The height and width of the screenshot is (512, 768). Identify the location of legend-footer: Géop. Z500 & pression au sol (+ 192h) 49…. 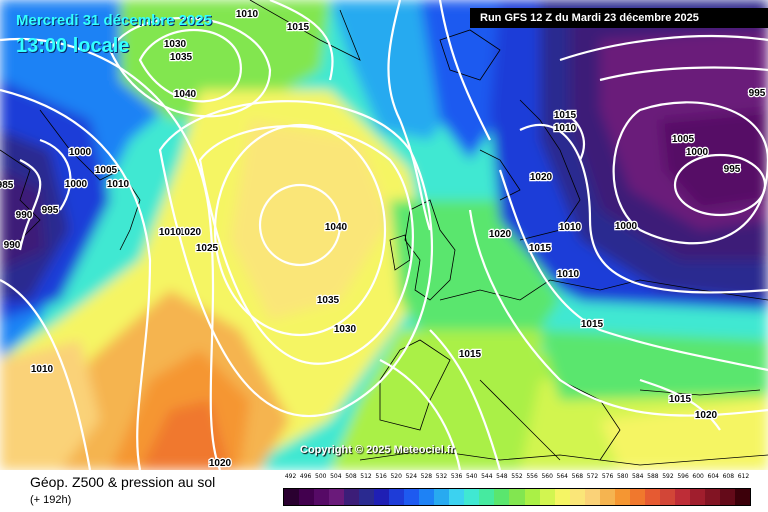
(384, 491).